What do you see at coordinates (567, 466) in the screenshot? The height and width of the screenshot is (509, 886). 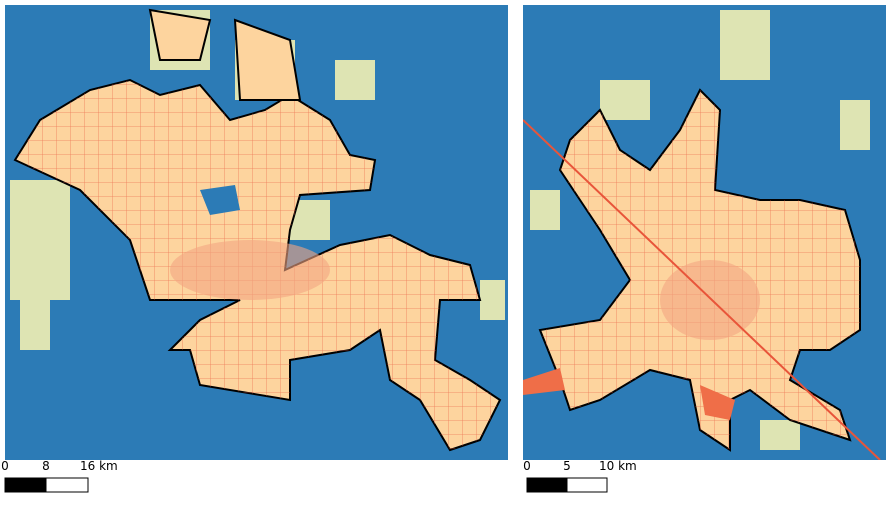 I see `scale-label: 5` at bounding box center [567, 466].